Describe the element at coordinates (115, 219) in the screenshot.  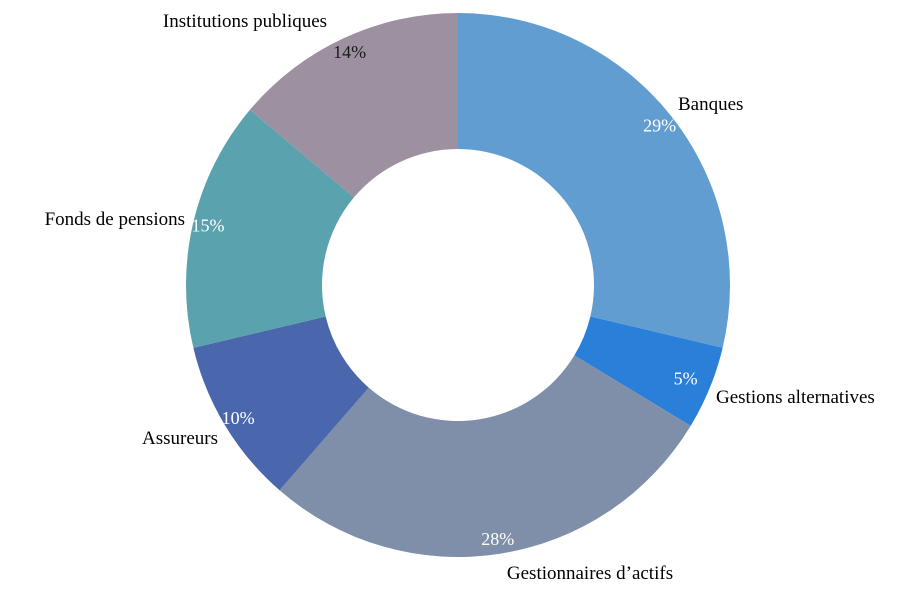
I see `category-label-fonds-de-pensions: Fonds de pensions` at that location.